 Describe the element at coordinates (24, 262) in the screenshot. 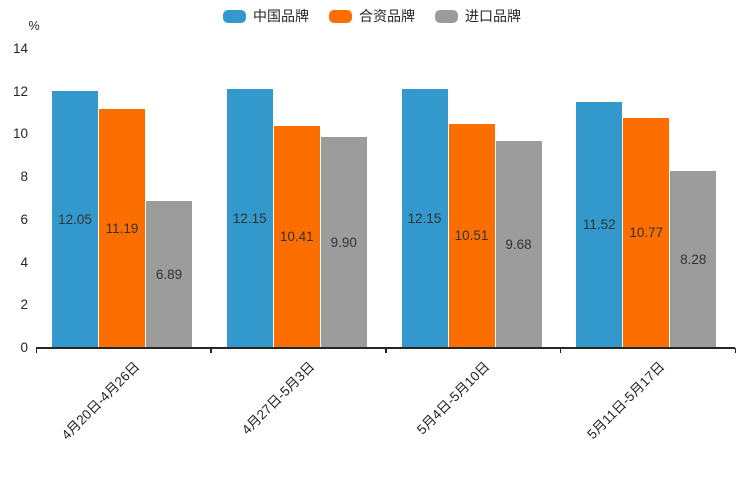

I see `y-axis-tick-label: 4` at that location.